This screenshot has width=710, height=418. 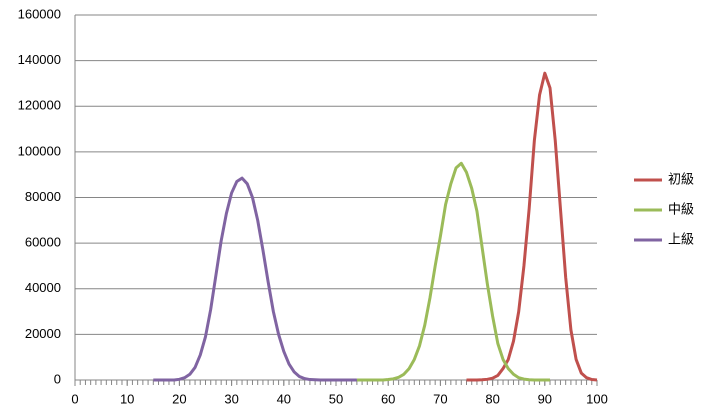 I want to click on legend-label: 上級, so click(x=681, y=238).